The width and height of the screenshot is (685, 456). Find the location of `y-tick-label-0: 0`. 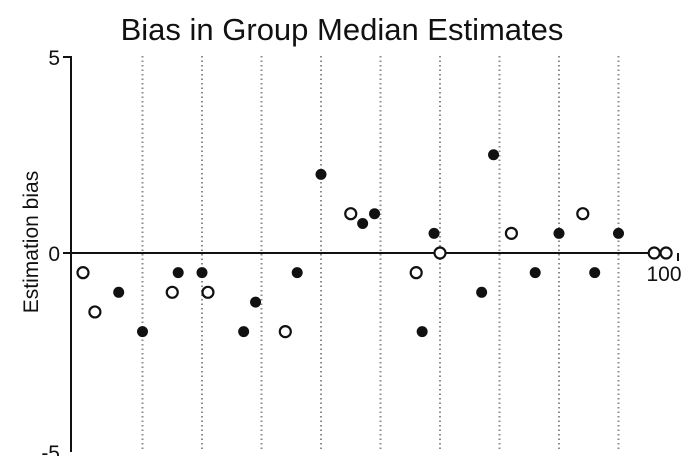

y-tick-label-0: 0 is located at coordinates (54, 254).